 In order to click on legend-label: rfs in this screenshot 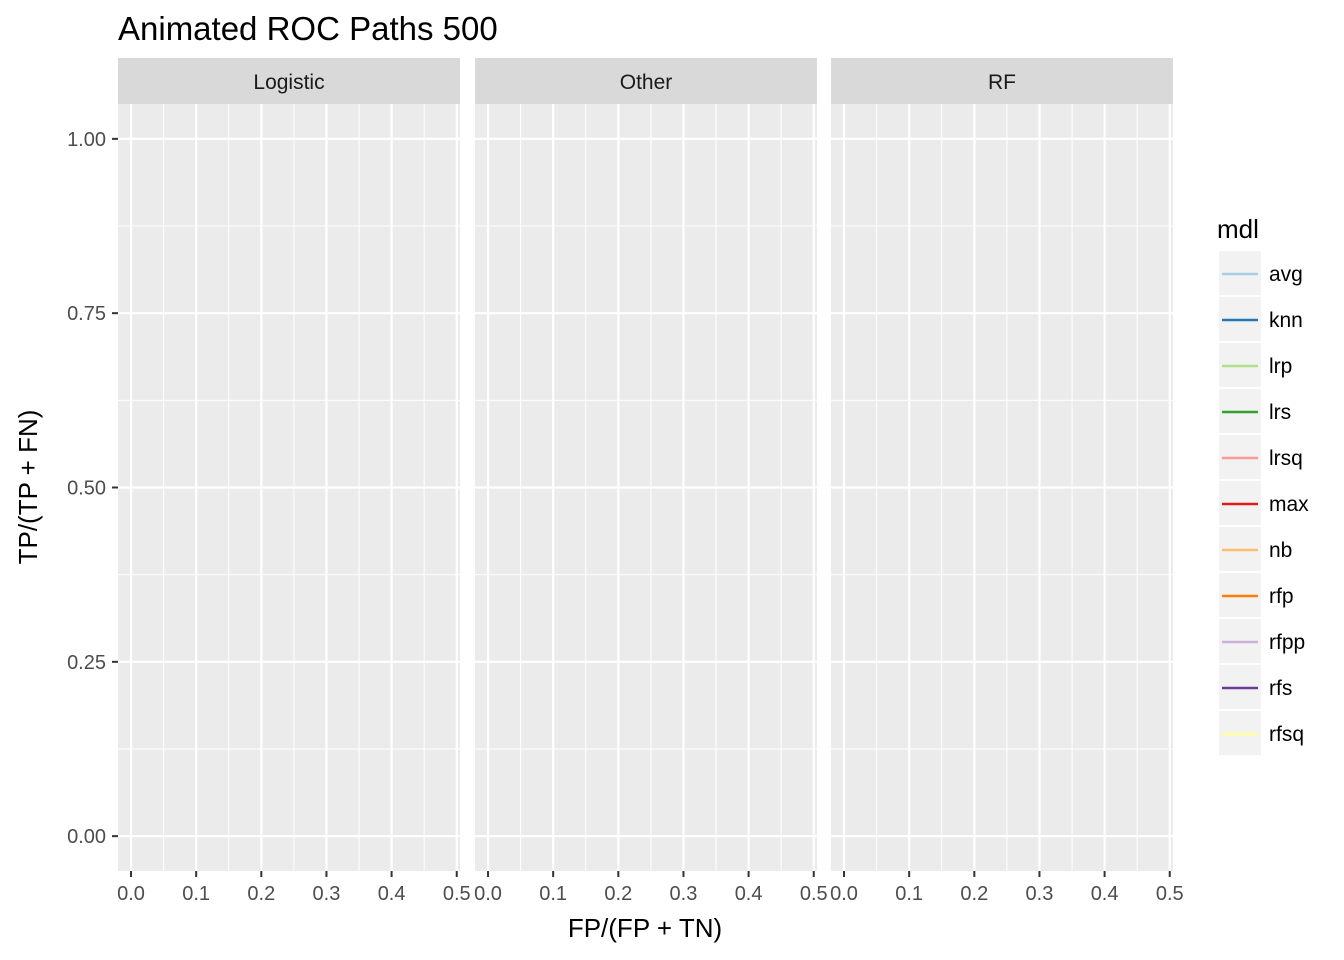, I will do `click(1280, 688)`.